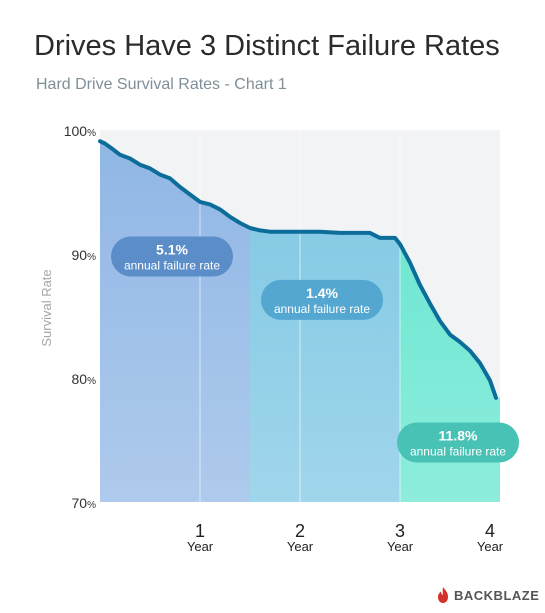 Image resolution: width=545 pixels, height=613 pixels. What do you see at coordinates (322, 293) in the screenshot?
I see `annotation-rate-value: 1.4%` at bounding box center [322, 293].